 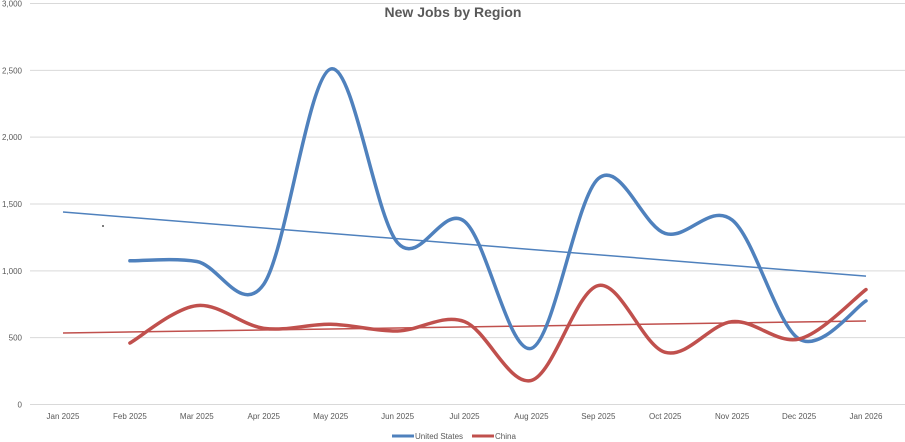 What do you see at coordinates (453, 12) in the screenshot?
I see `chart-title: New Jobs by Region` at bounding box center [453, 12].